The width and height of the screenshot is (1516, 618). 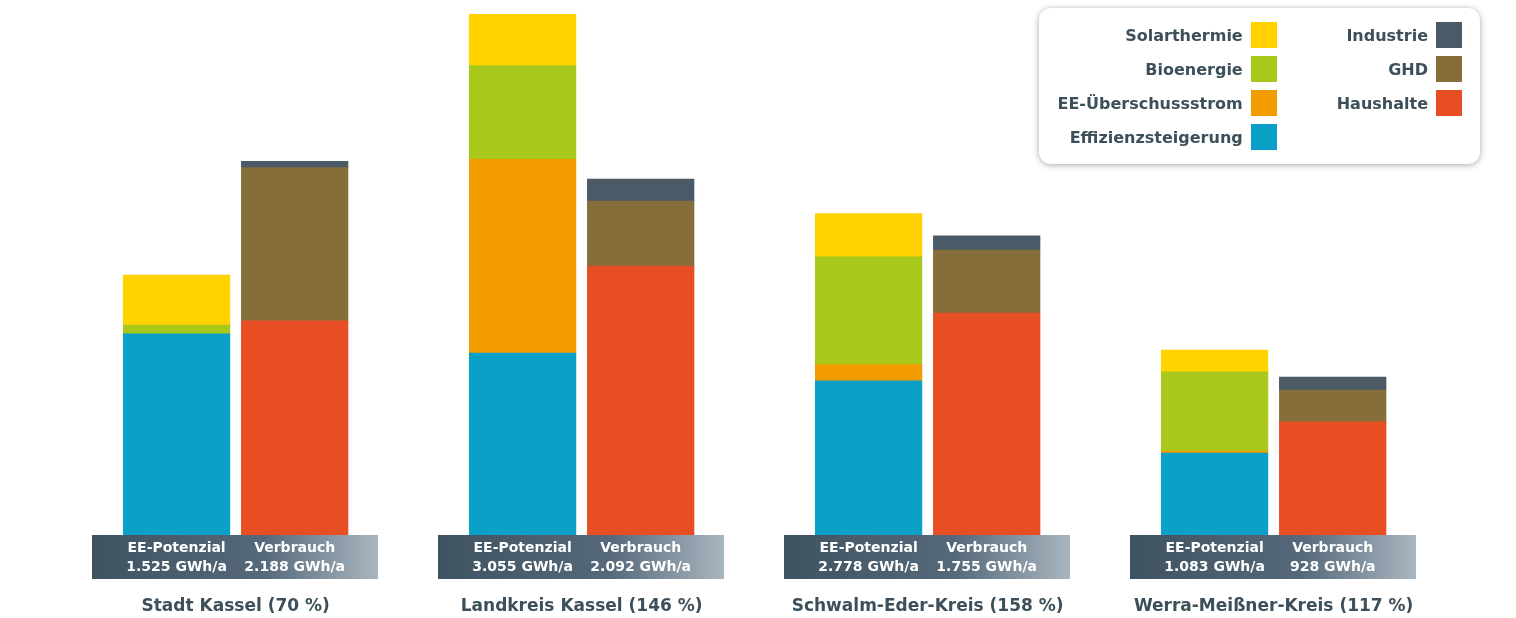 What do you see at coordinates (927, 605) in the screenshot?
I see `text: Schwalm-Eder-Kreis (158 %)` at bounding box center [927, 605].